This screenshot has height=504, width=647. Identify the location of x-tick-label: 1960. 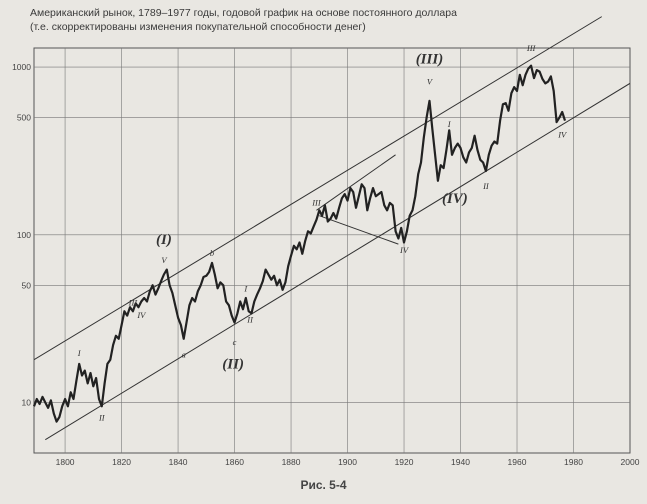
(517, 462).